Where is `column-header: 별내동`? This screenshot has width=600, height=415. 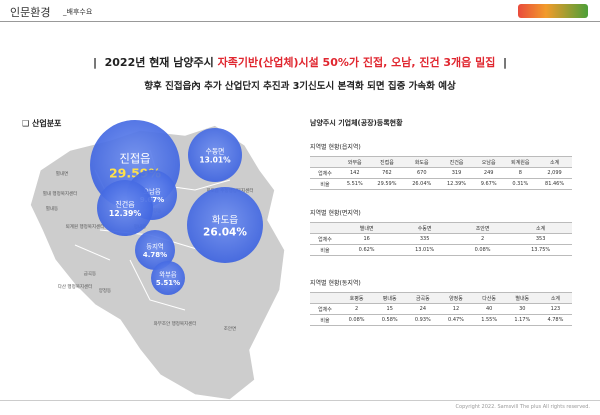
column-header: 별내동 is located at coordinates (522, 298).